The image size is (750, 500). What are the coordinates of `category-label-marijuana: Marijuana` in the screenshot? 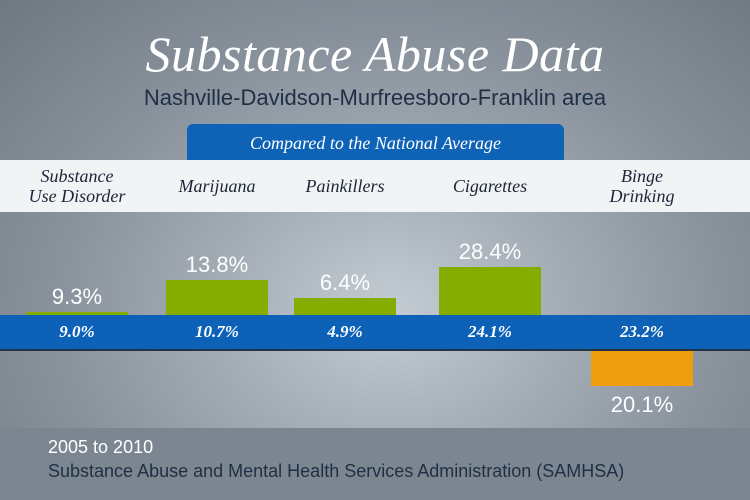 It's located at (217, 186).